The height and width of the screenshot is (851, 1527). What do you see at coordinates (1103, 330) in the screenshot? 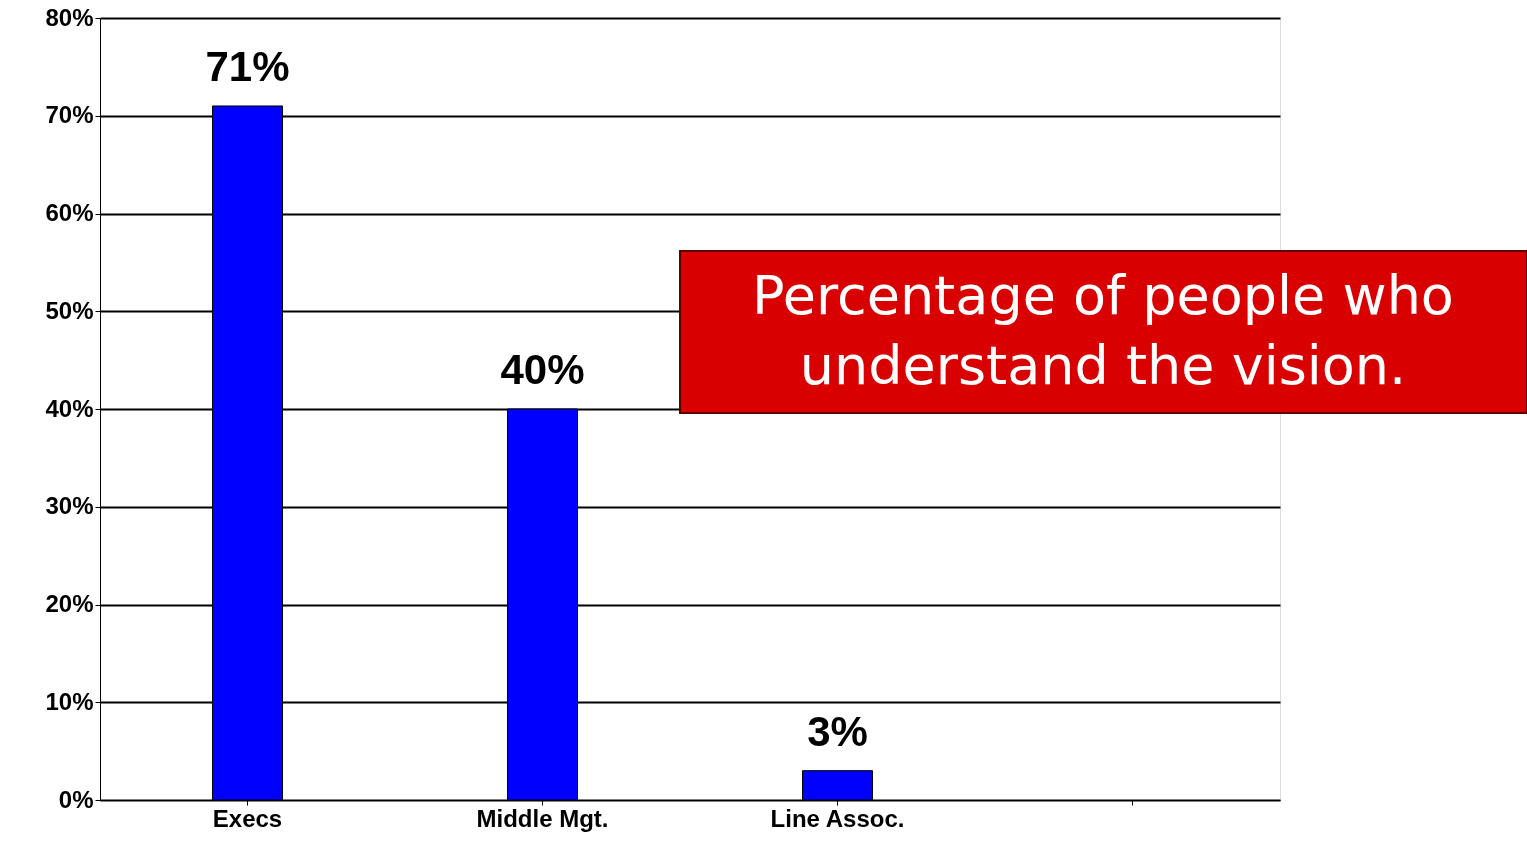
I see `text: Percentage of people who understand the vision.` at bounding box center [1103, 330].